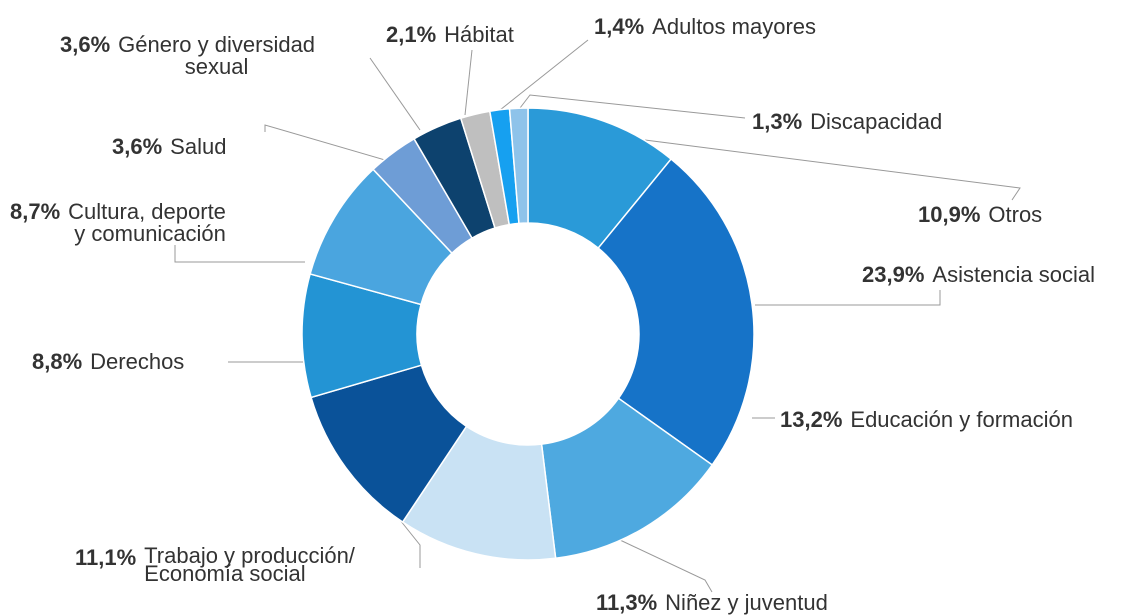  What do you see at coordinates (1015, 214) in the screenshot?
I see `category-label: Otros` at bounding box center [1015, 214].